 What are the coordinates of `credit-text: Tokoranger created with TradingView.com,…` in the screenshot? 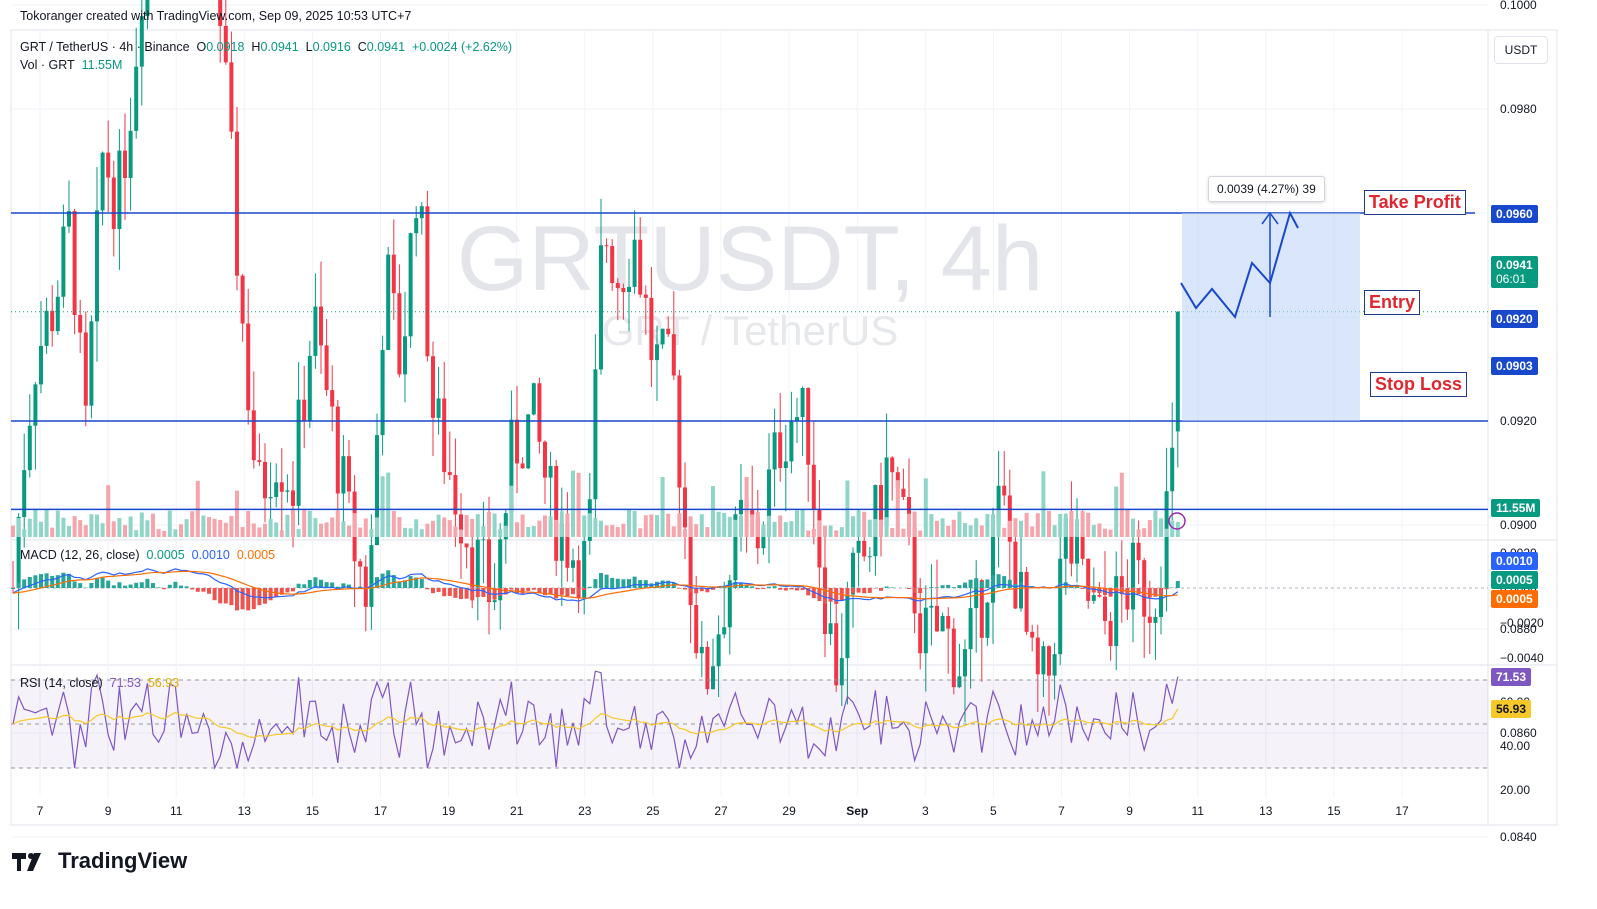 It's located at (216, 16).